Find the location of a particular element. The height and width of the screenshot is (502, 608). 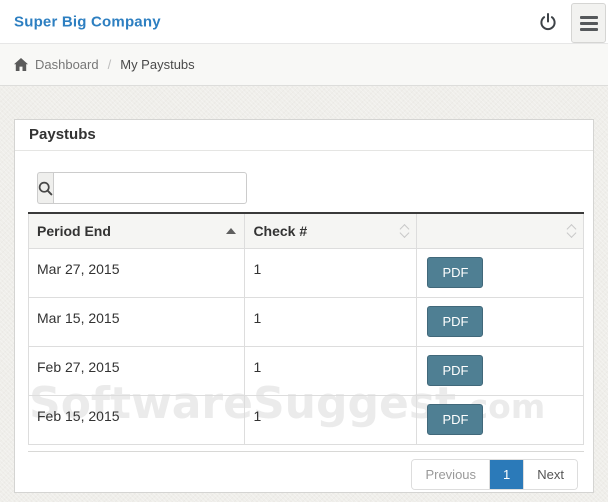

home-icon is located at coordinates (21, 64).